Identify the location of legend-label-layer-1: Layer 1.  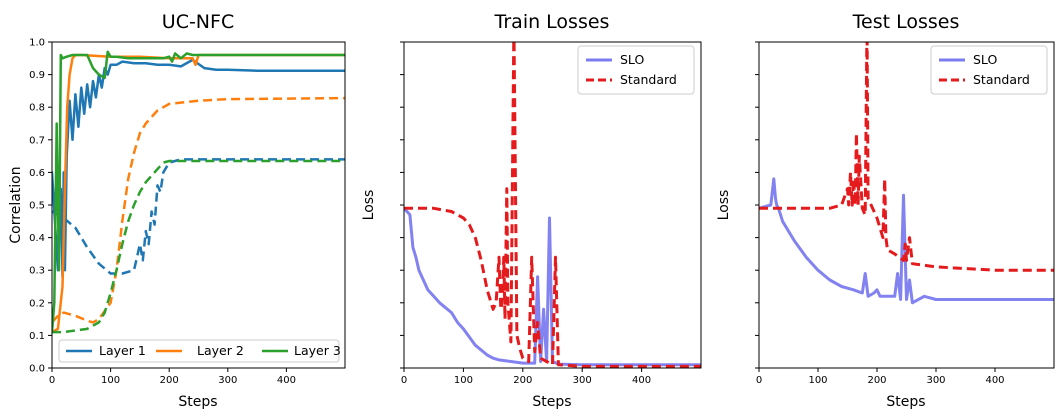
(122, 350).